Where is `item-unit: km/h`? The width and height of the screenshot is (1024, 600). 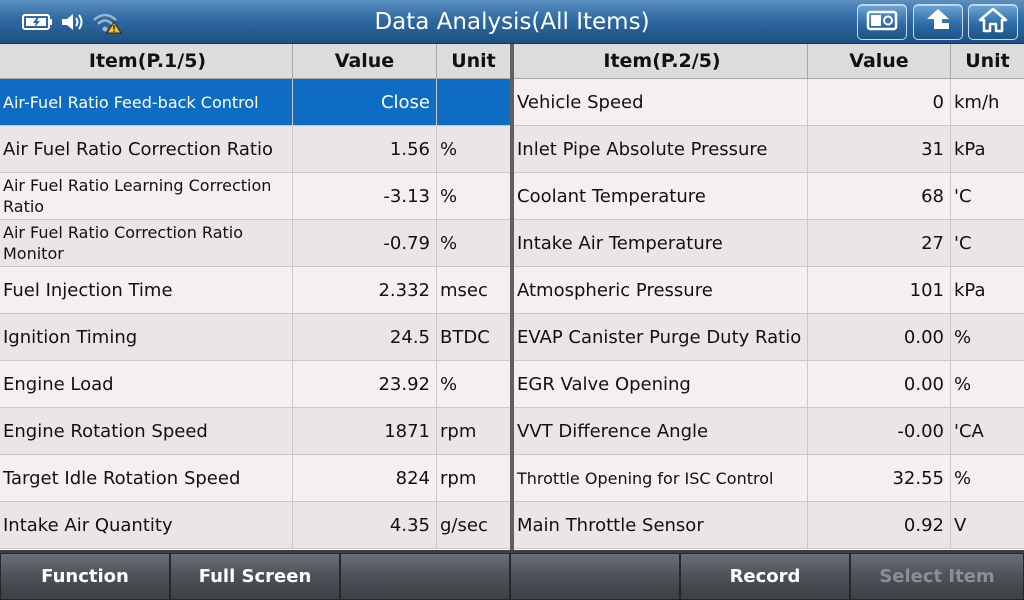
item-unit: km/h is located at coordinates (977, 102).